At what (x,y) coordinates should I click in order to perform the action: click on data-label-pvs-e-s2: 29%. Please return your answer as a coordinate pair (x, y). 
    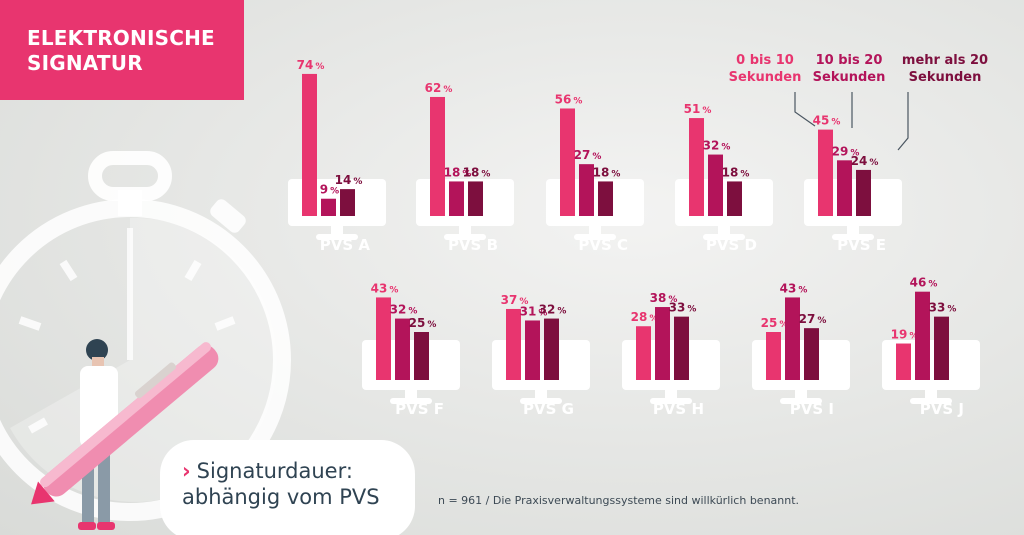
    Looking at the image, I should click on (846, 151).